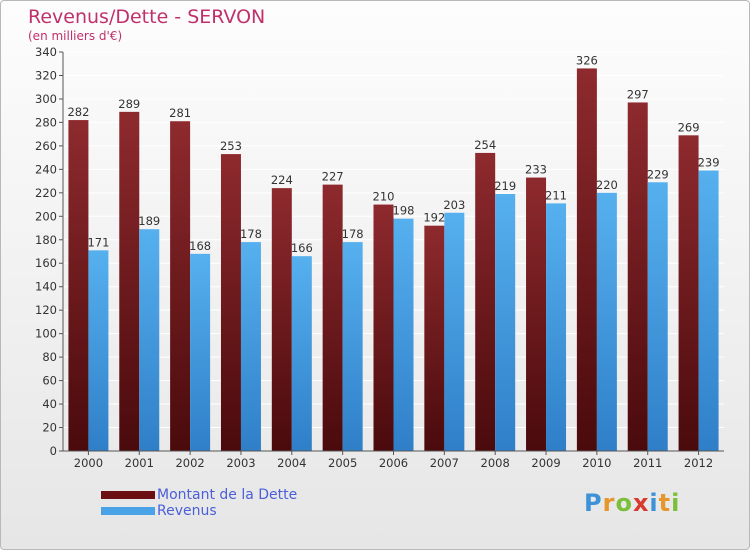  What do you see at coordinates (638, 94) in the screenshot?
I see `data-label-dette-2011: 297` at bounding box center [638, 94].